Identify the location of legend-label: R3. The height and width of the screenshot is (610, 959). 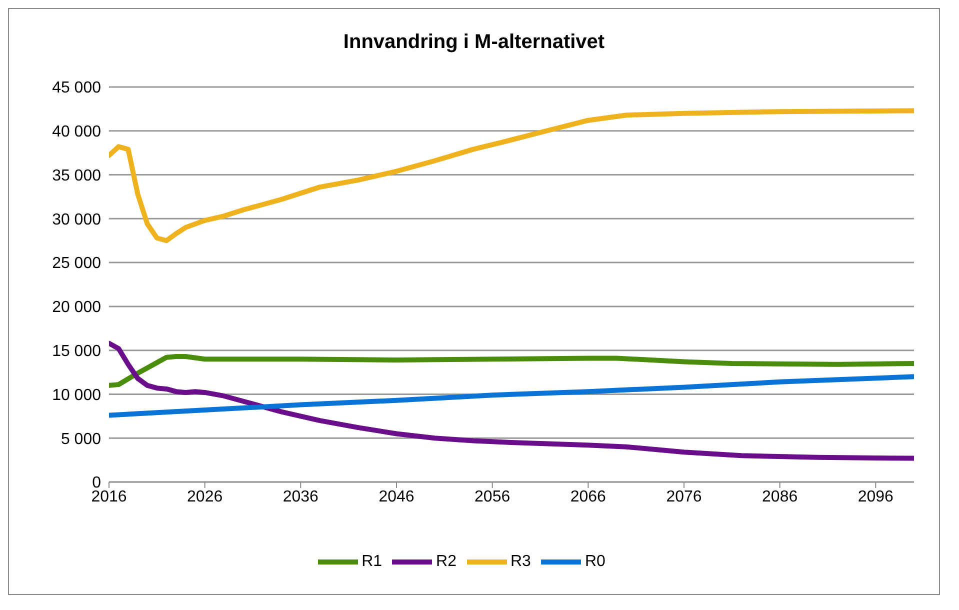
(520, 561).